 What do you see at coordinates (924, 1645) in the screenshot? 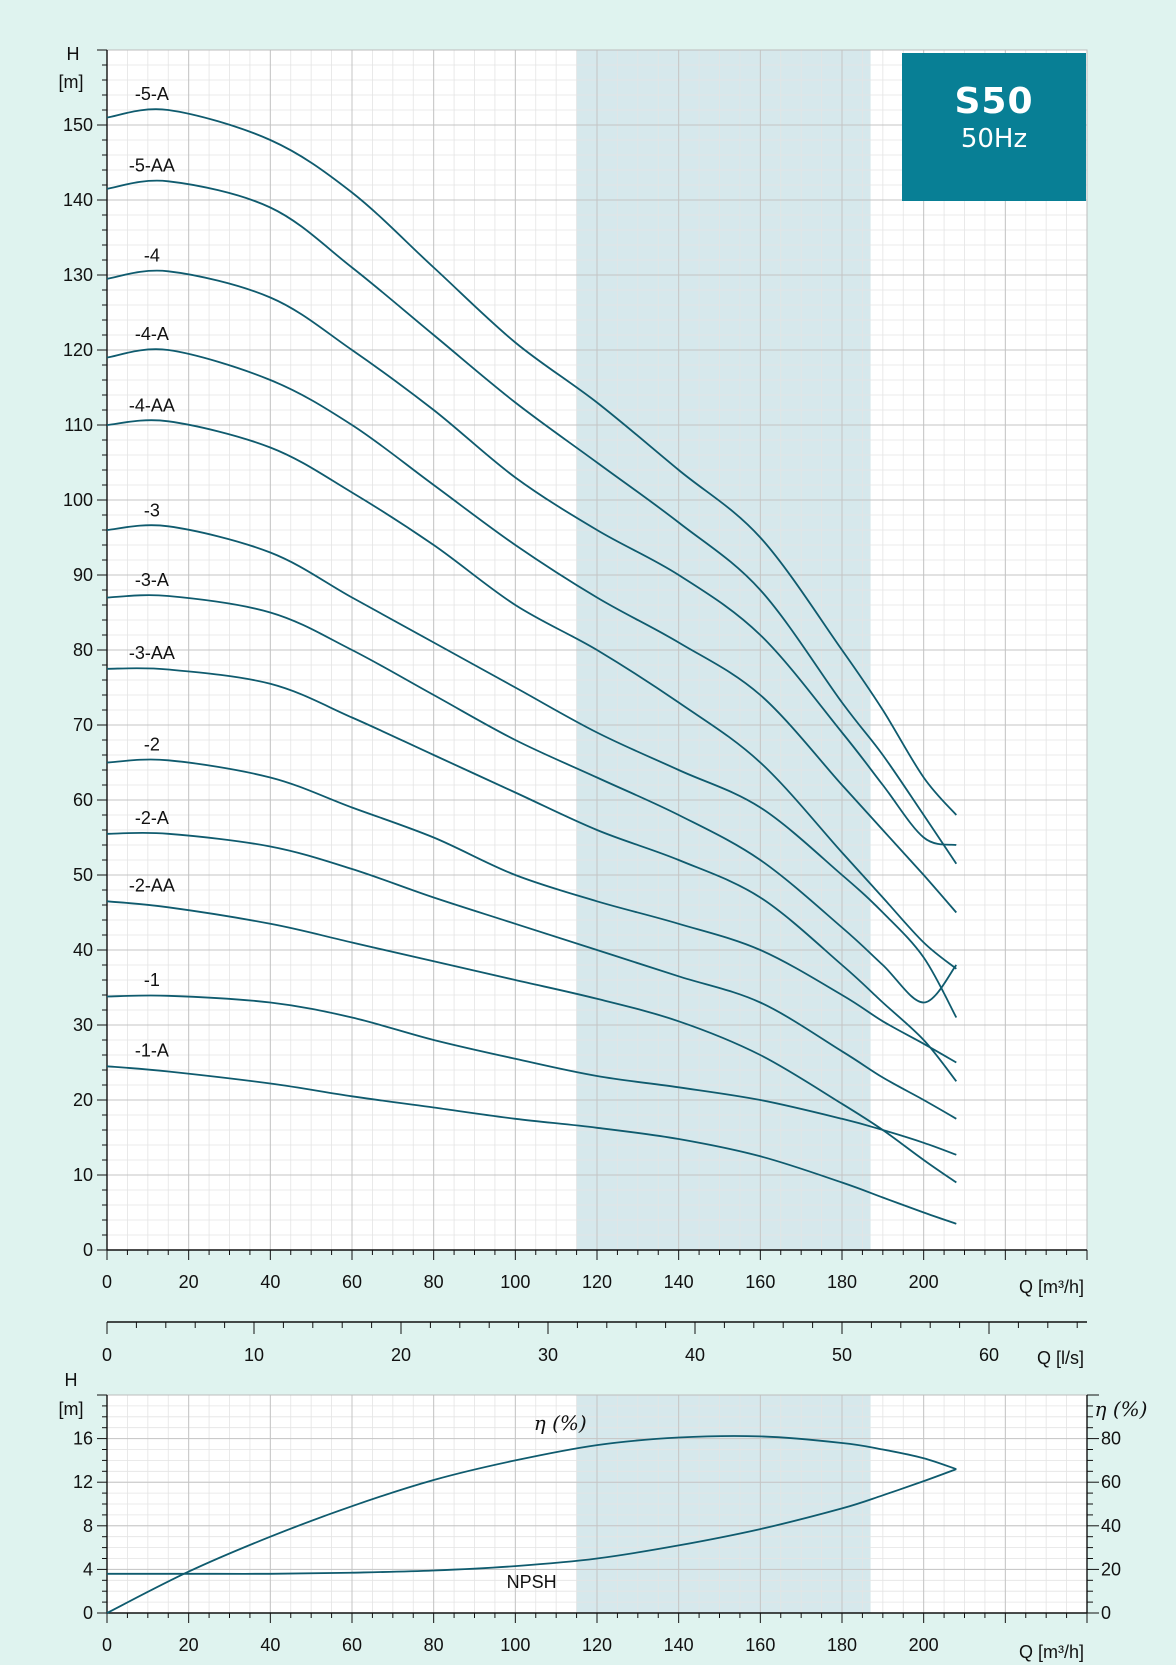
I see `lower-x-tick-label: 200` at bounding box center [924, 1645].